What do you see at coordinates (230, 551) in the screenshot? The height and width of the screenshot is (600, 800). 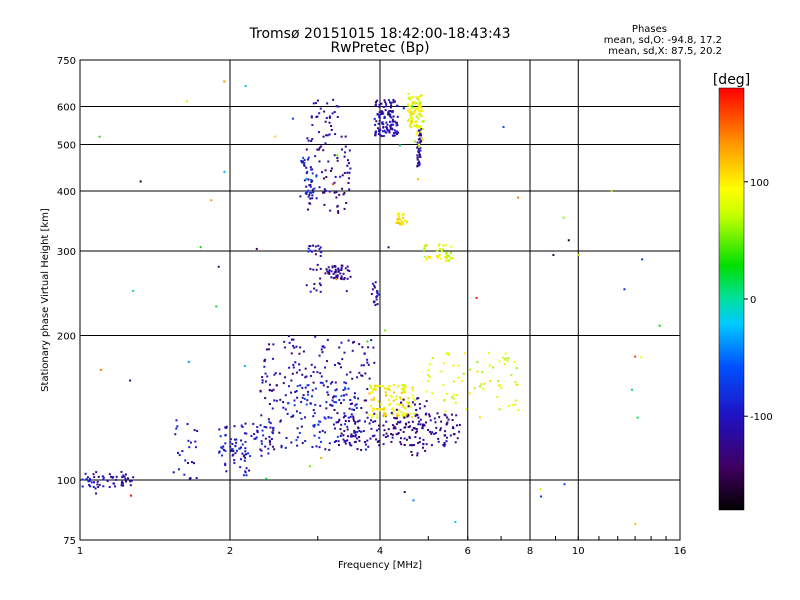 I see `x-tick-label: 2` at bounding box center [230, 551].